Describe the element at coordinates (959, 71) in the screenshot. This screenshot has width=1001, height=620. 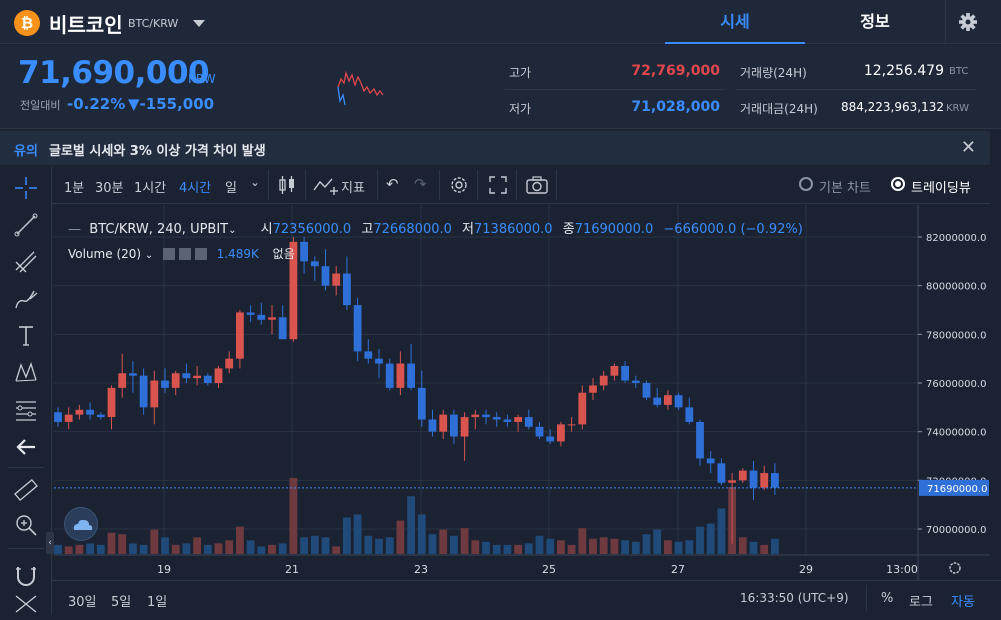
I see `volume-unit: BTC` at that location.